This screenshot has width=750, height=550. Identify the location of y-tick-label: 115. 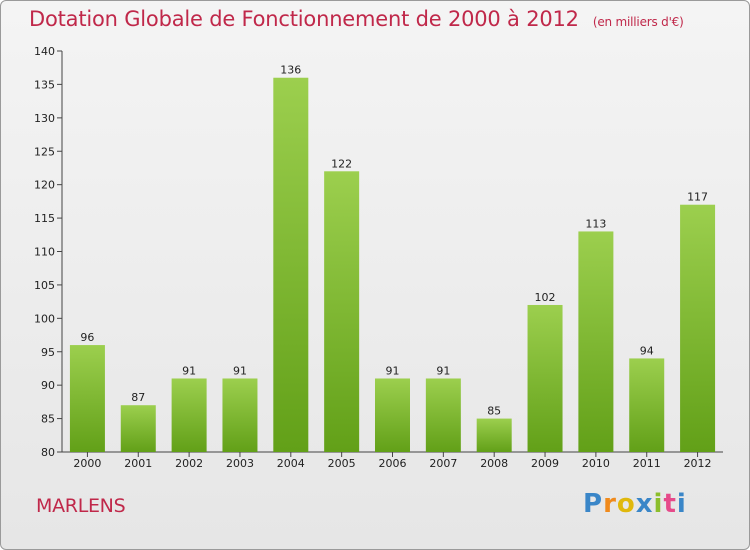
(44, 218).